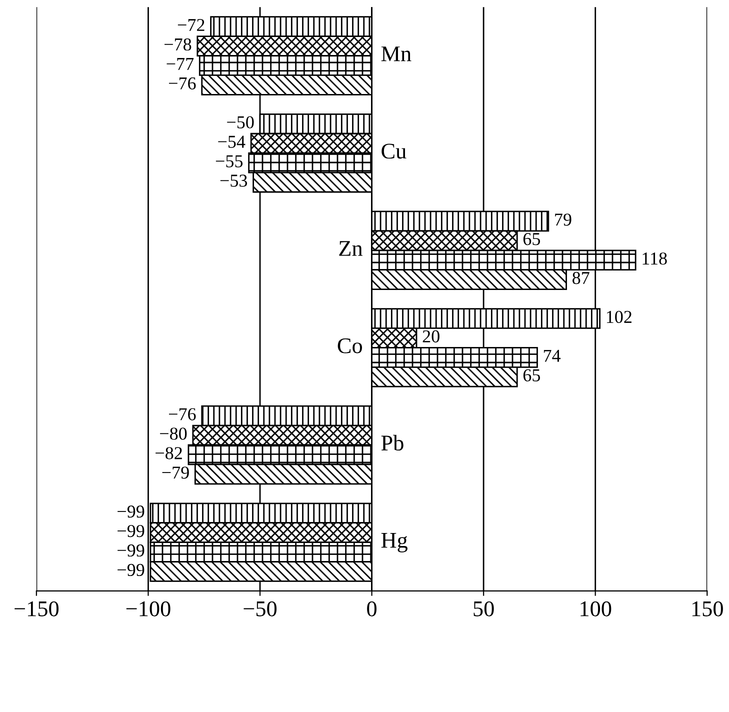 This screenshot has height=712, width=729. What do you see at coordinates (229, 161) in the screenshot?
I see `data-label: −55` at bounding box center [229, 161].